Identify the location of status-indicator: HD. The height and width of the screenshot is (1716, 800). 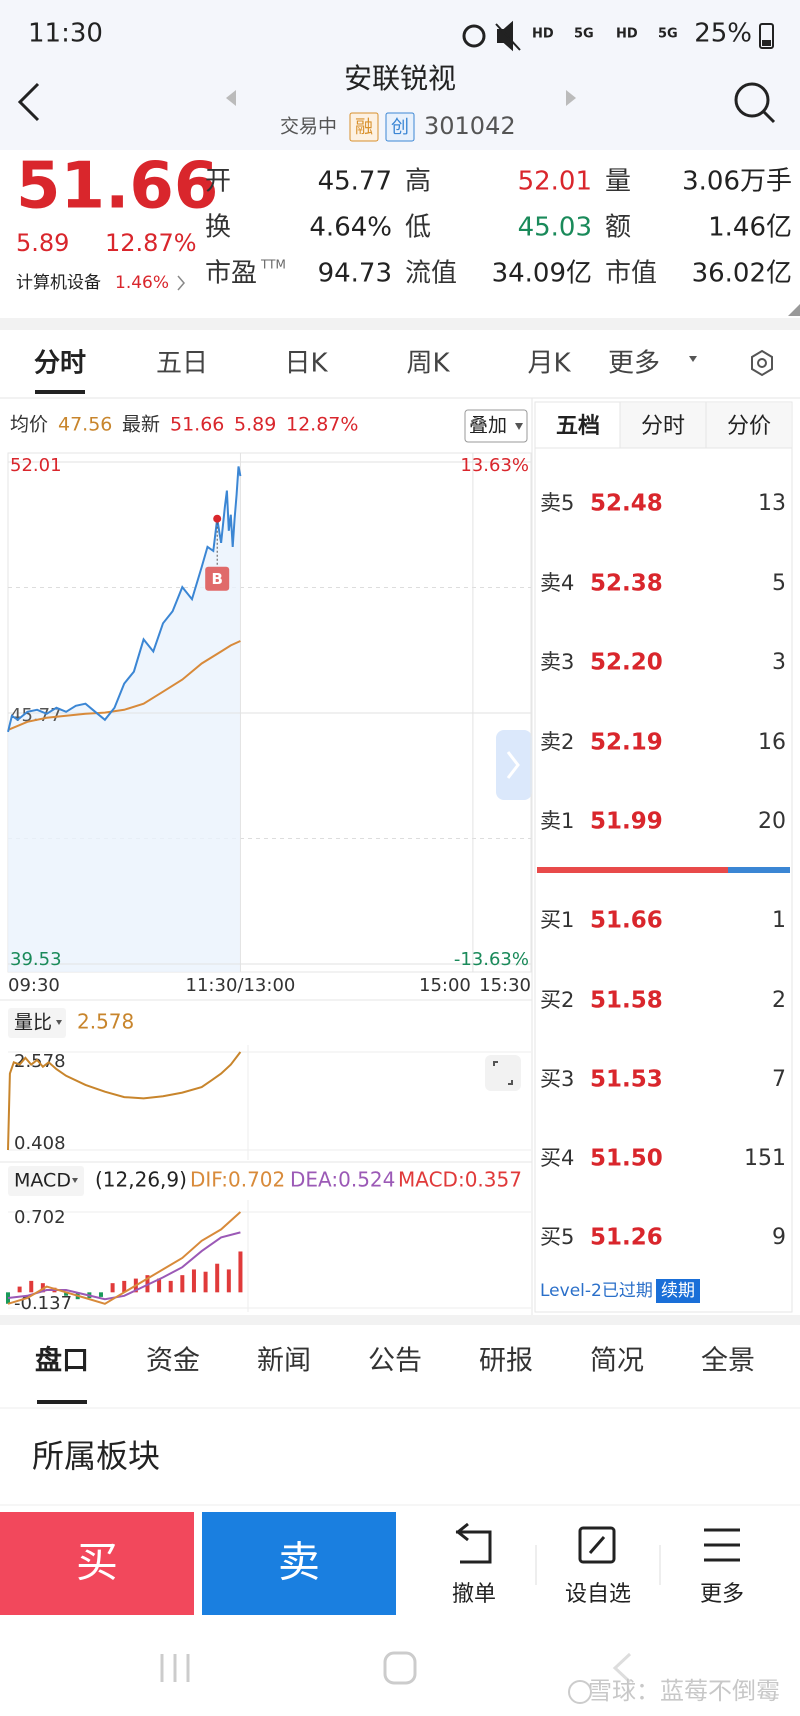
(543, 34).